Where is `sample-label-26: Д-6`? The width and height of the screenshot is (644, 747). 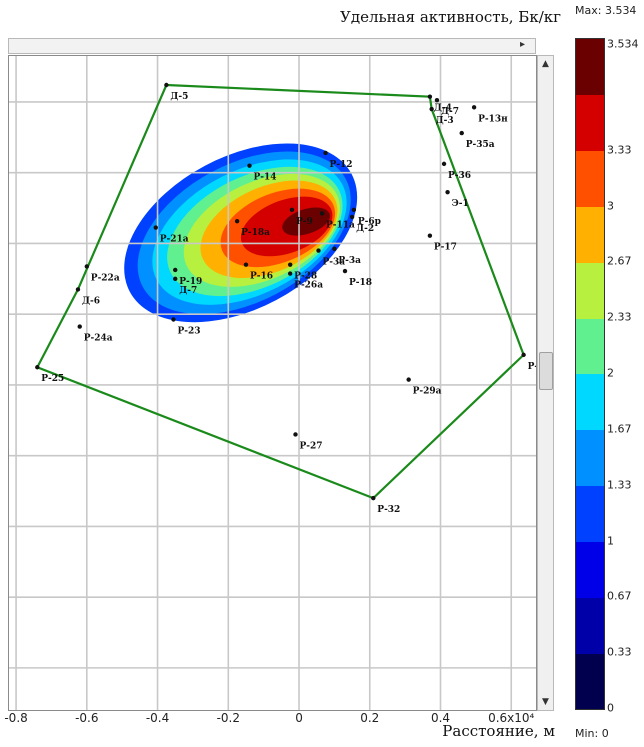 sample-label-26: Д-6 is located at coordinates (91, 301).